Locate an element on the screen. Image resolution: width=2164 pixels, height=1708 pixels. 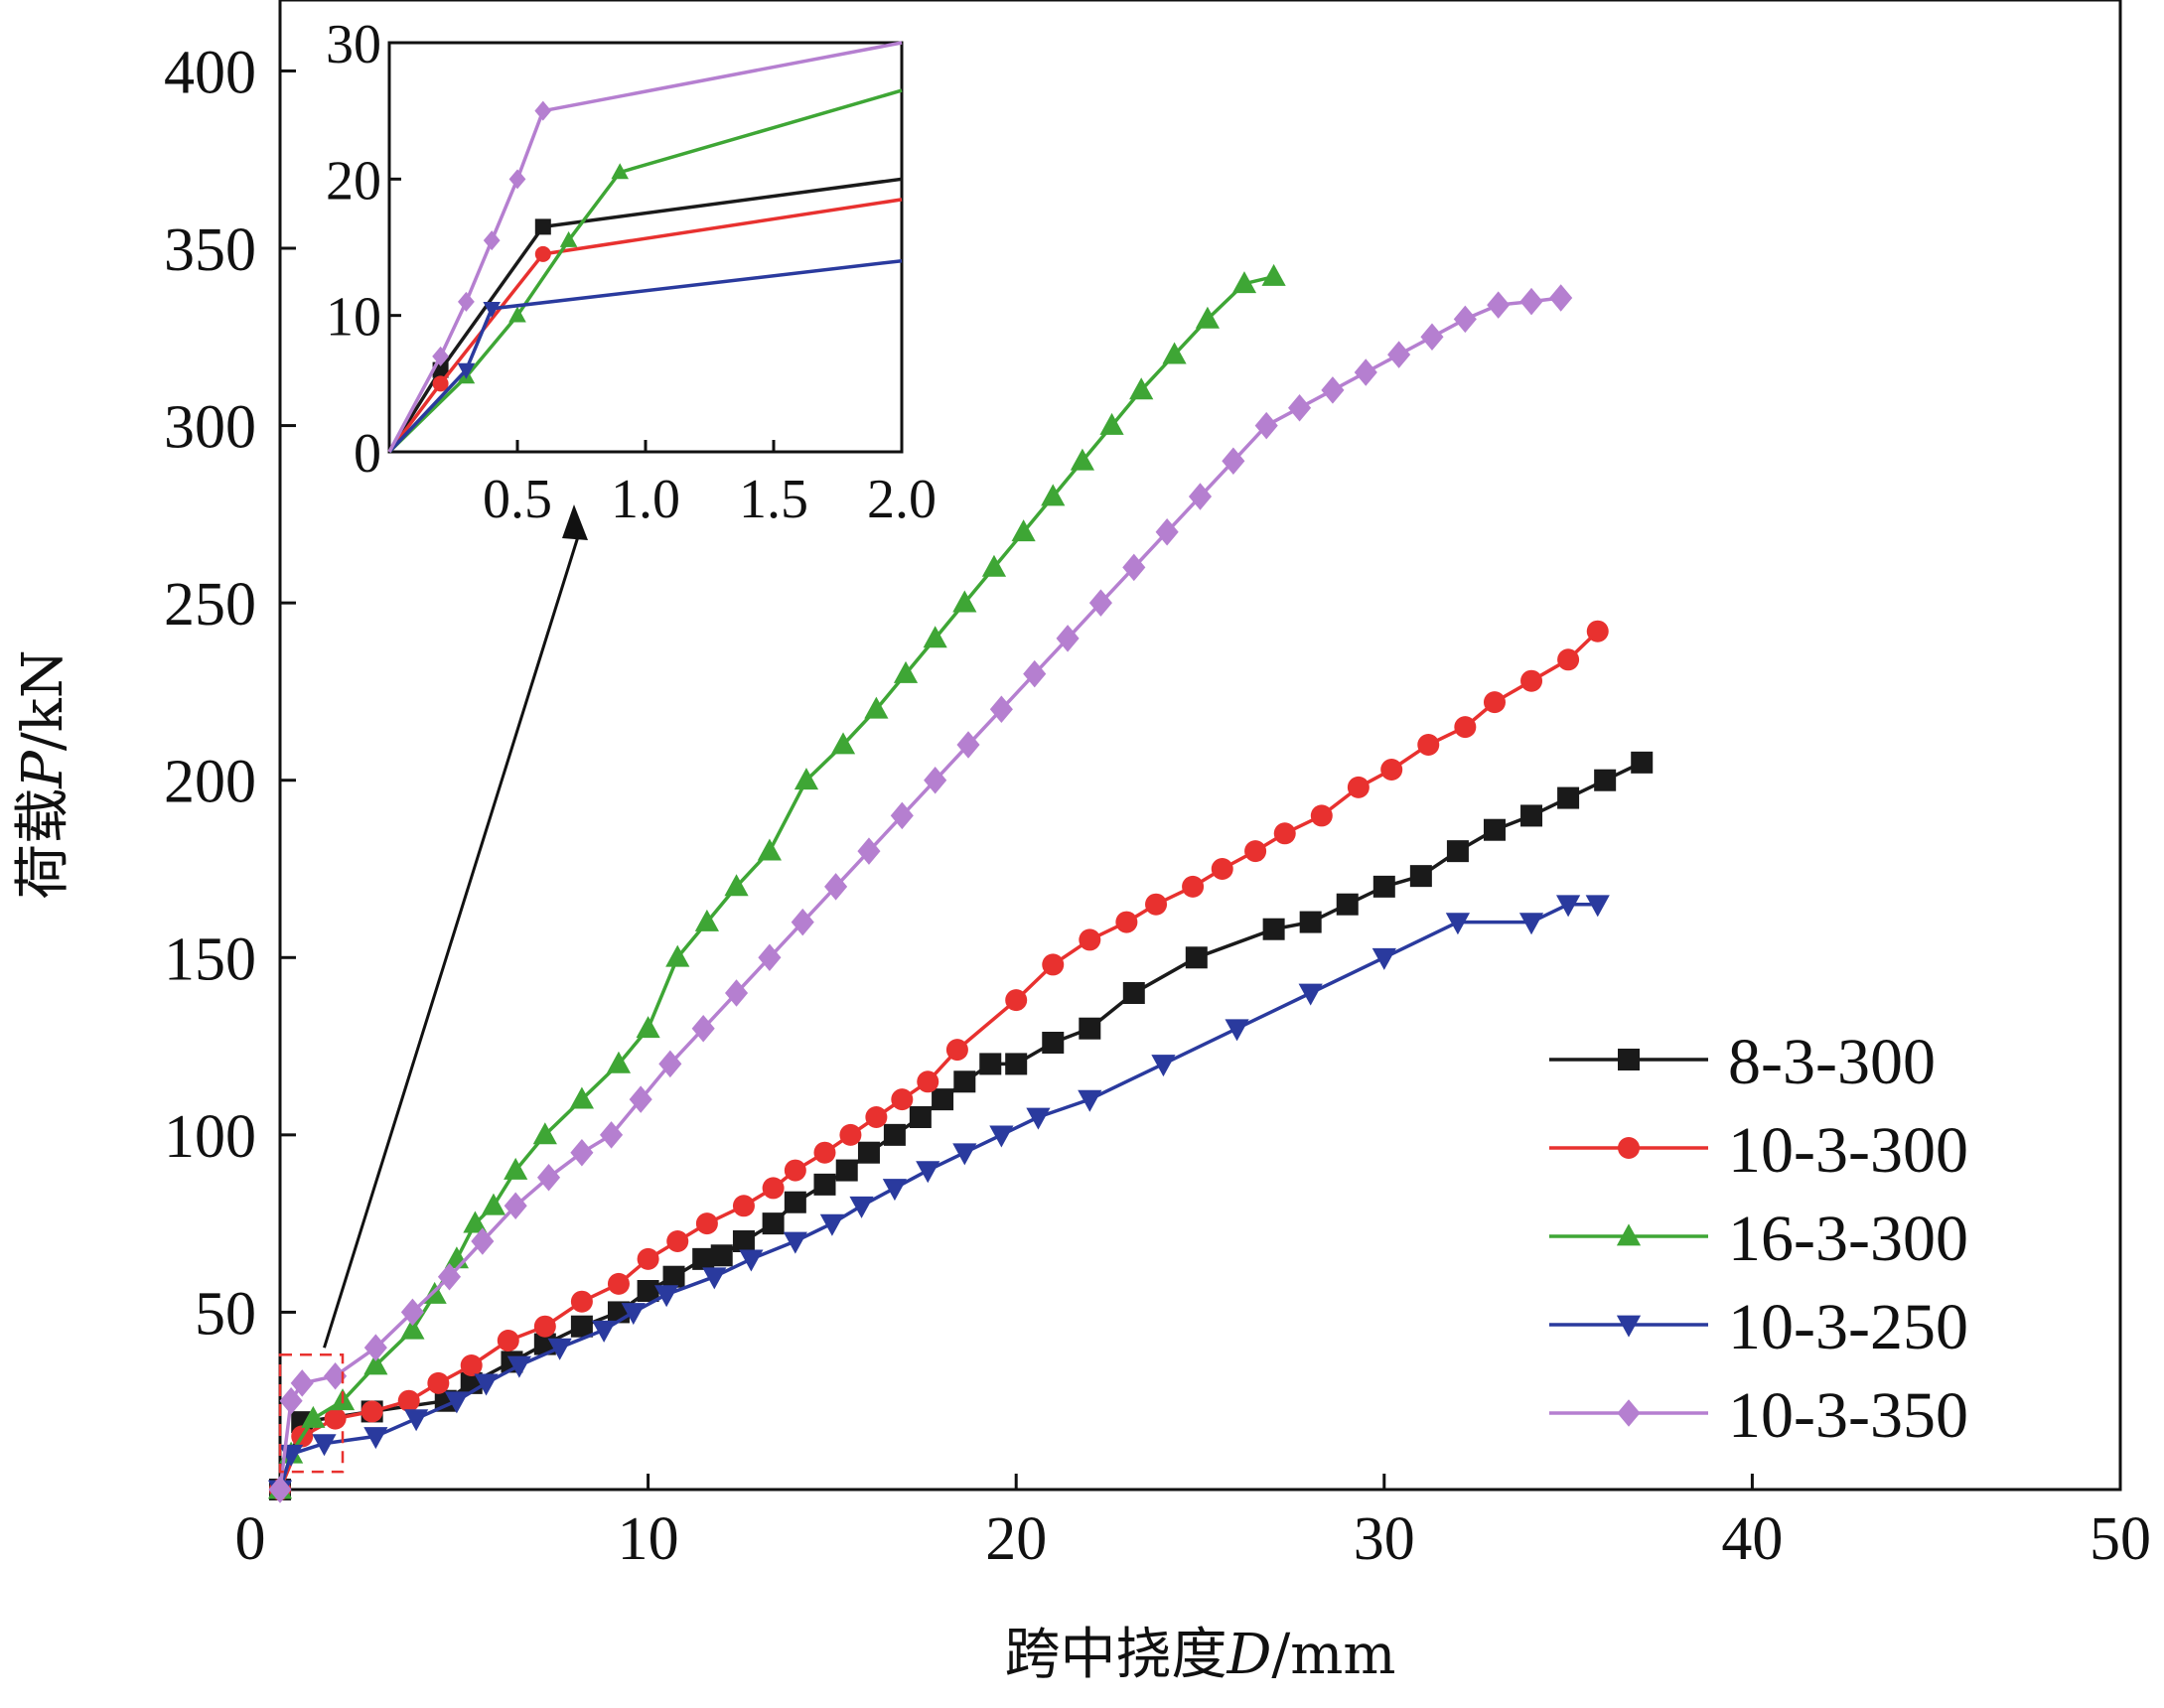
zoom-region-box is located at coordinates (311, 1413).